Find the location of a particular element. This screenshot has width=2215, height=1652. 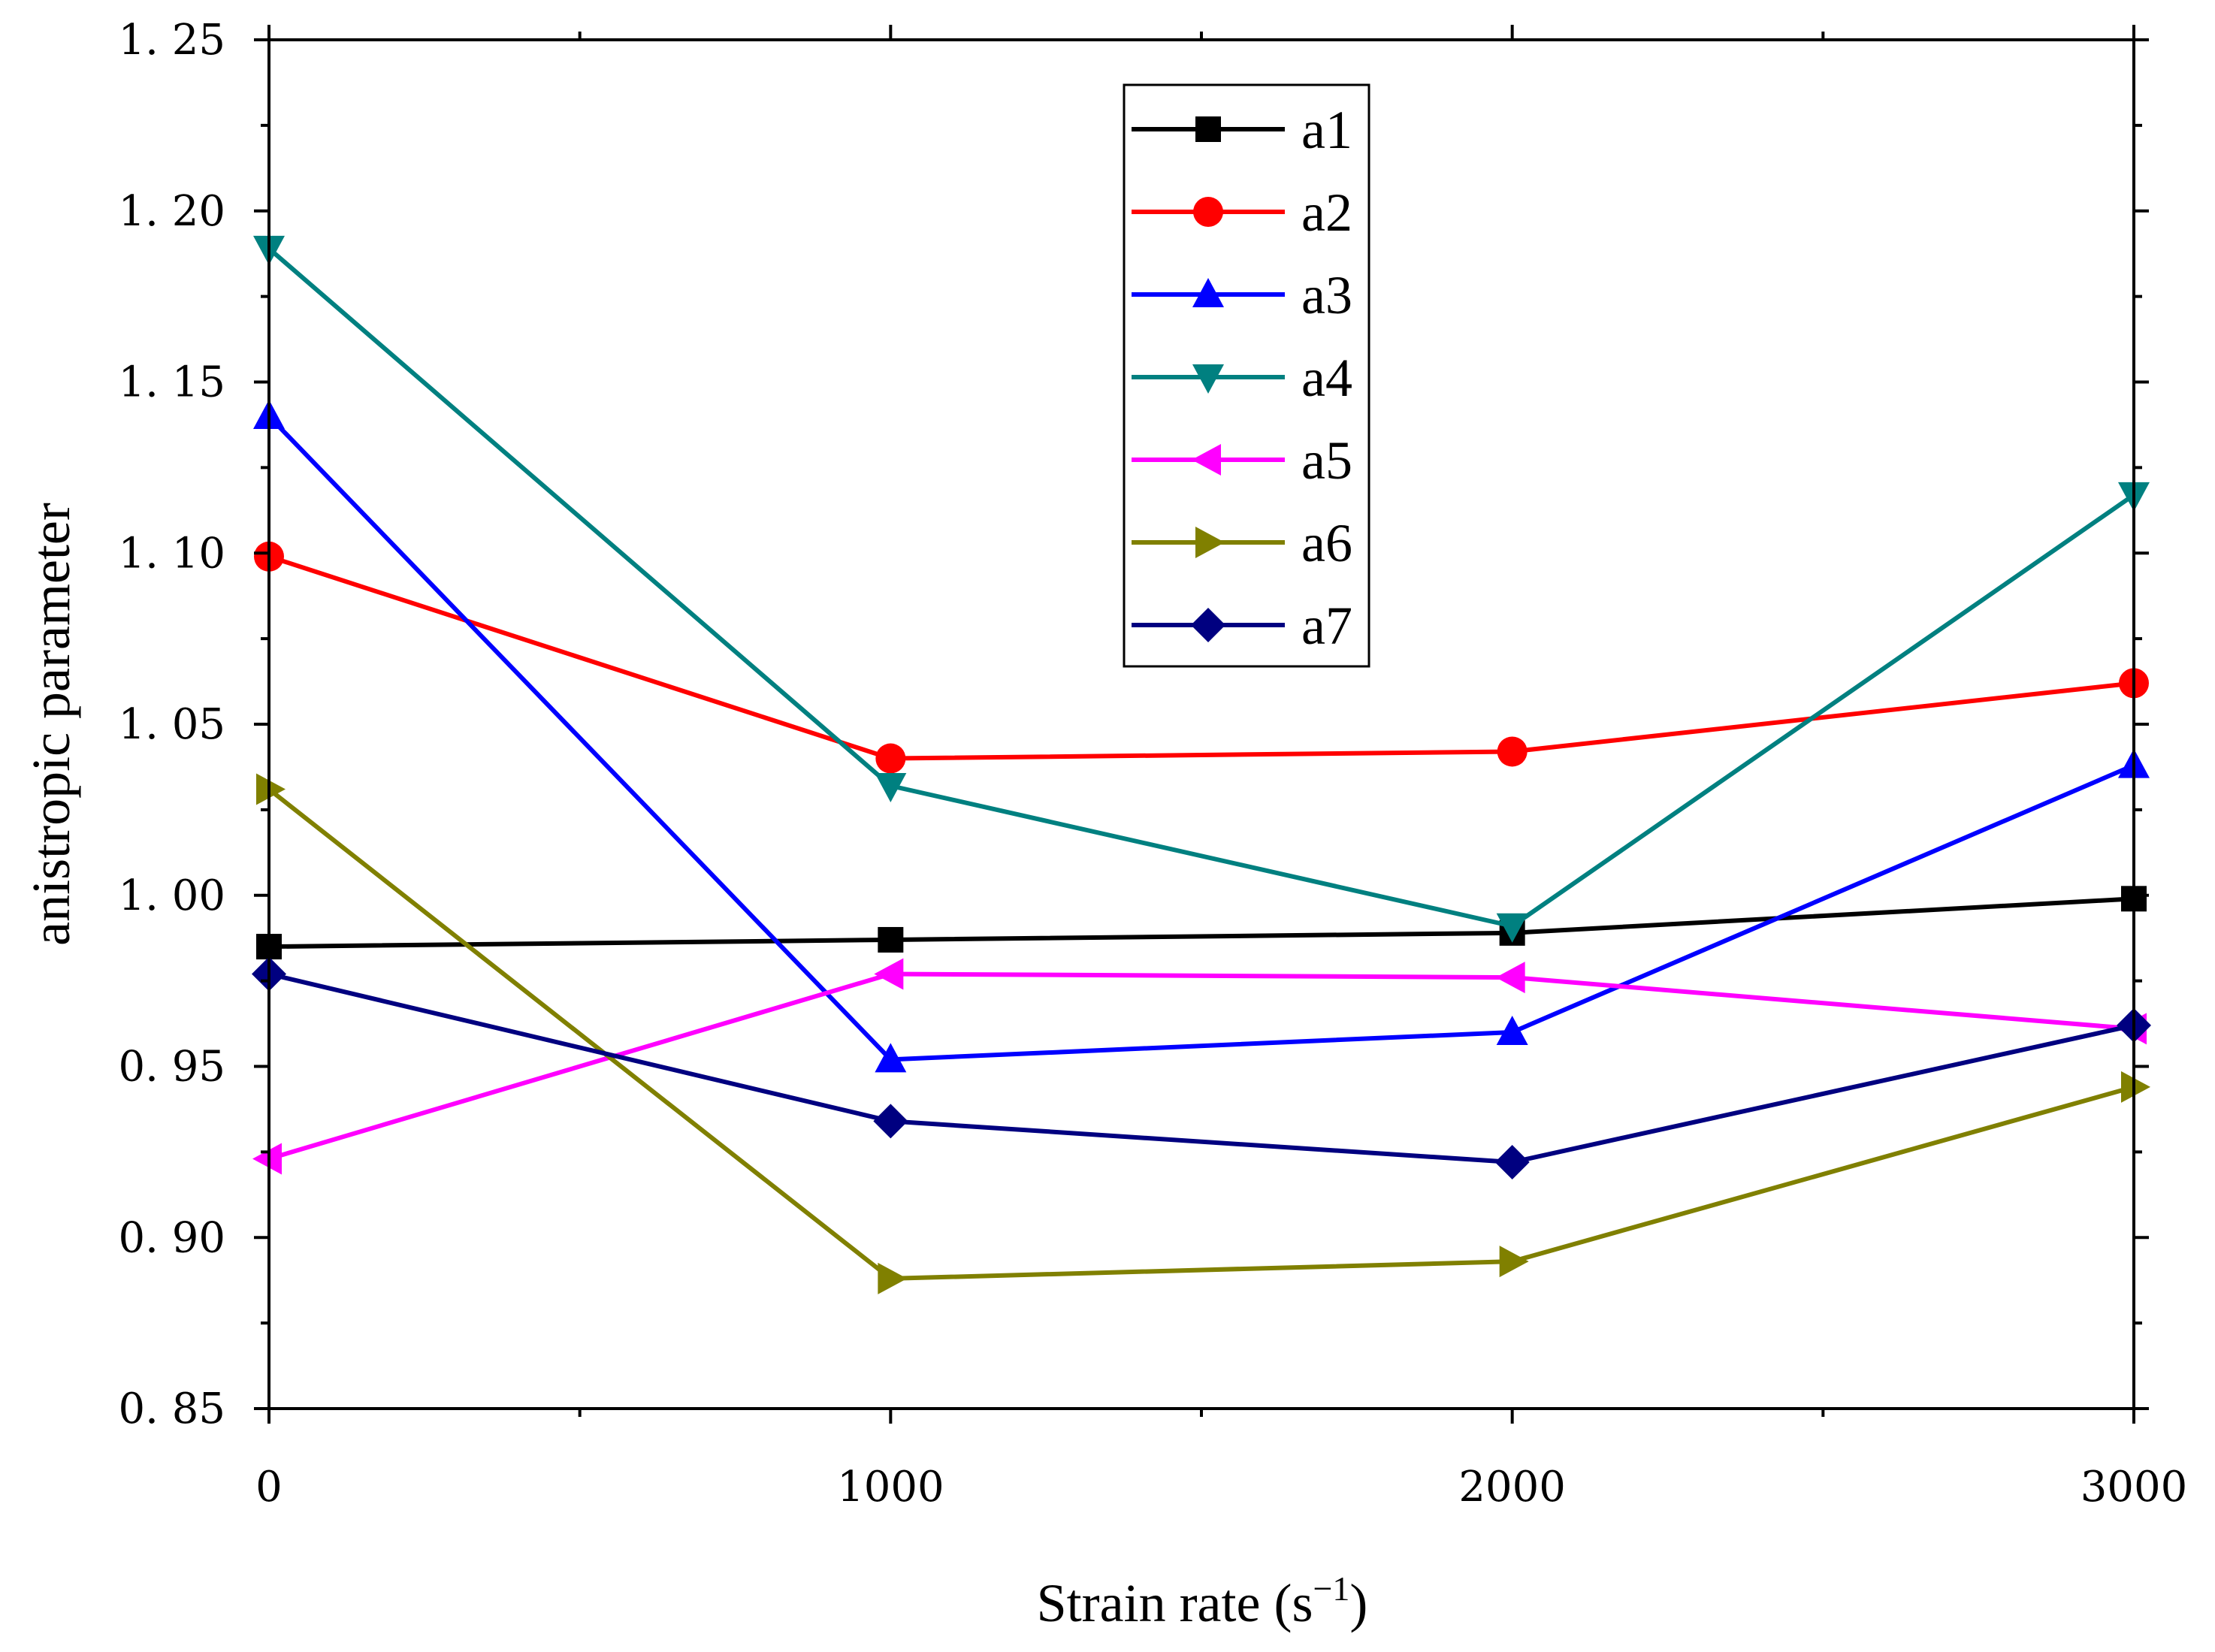

data-point-a3-2000 is located at coordinates (1512, 1030).